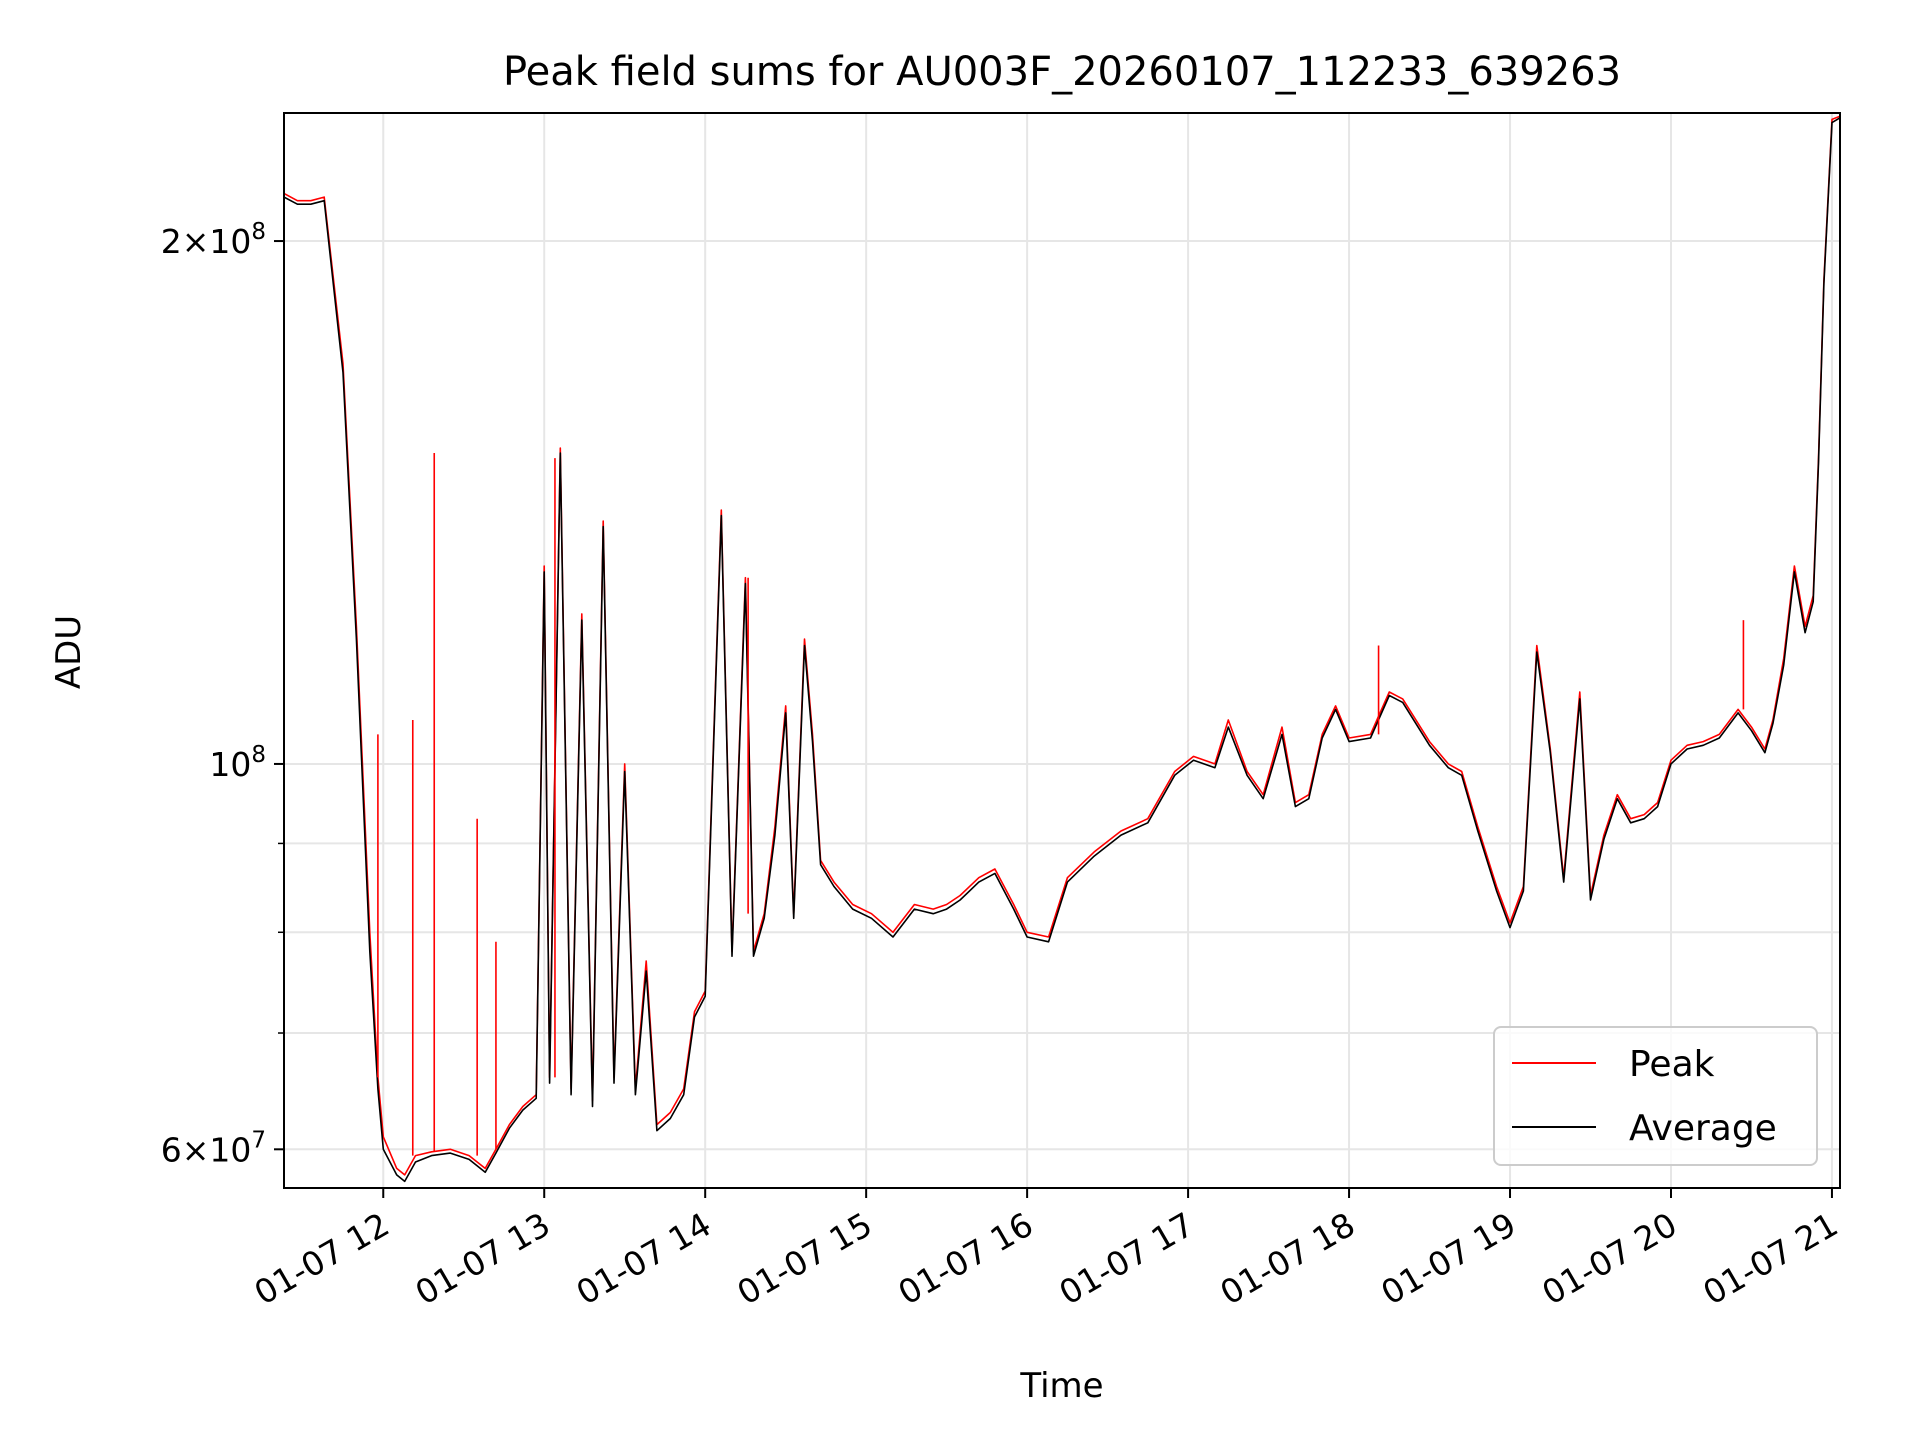  Describe the element at coordinates (1703, 1128) in the screenshot. I see `legend-average-label: Average` at that location.